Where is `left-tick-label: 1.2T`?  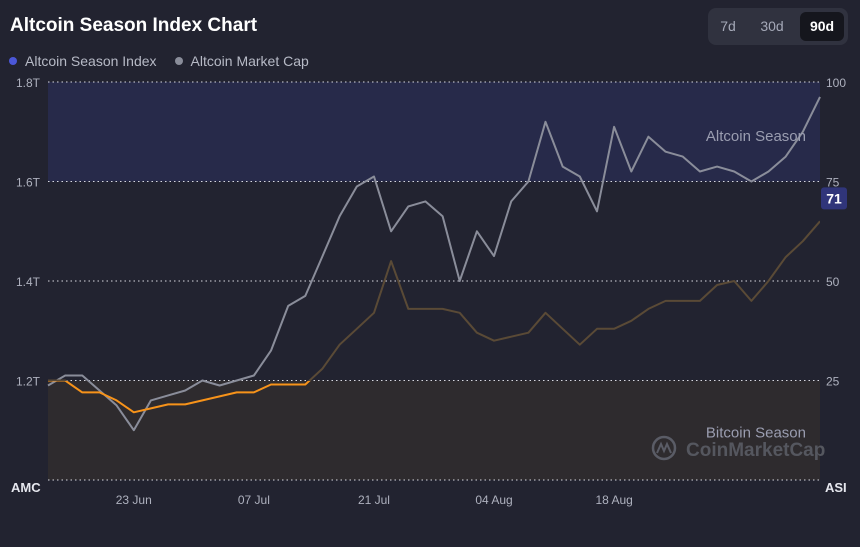
left-tick-label: 1.2T is located at coordinates (28, 382).